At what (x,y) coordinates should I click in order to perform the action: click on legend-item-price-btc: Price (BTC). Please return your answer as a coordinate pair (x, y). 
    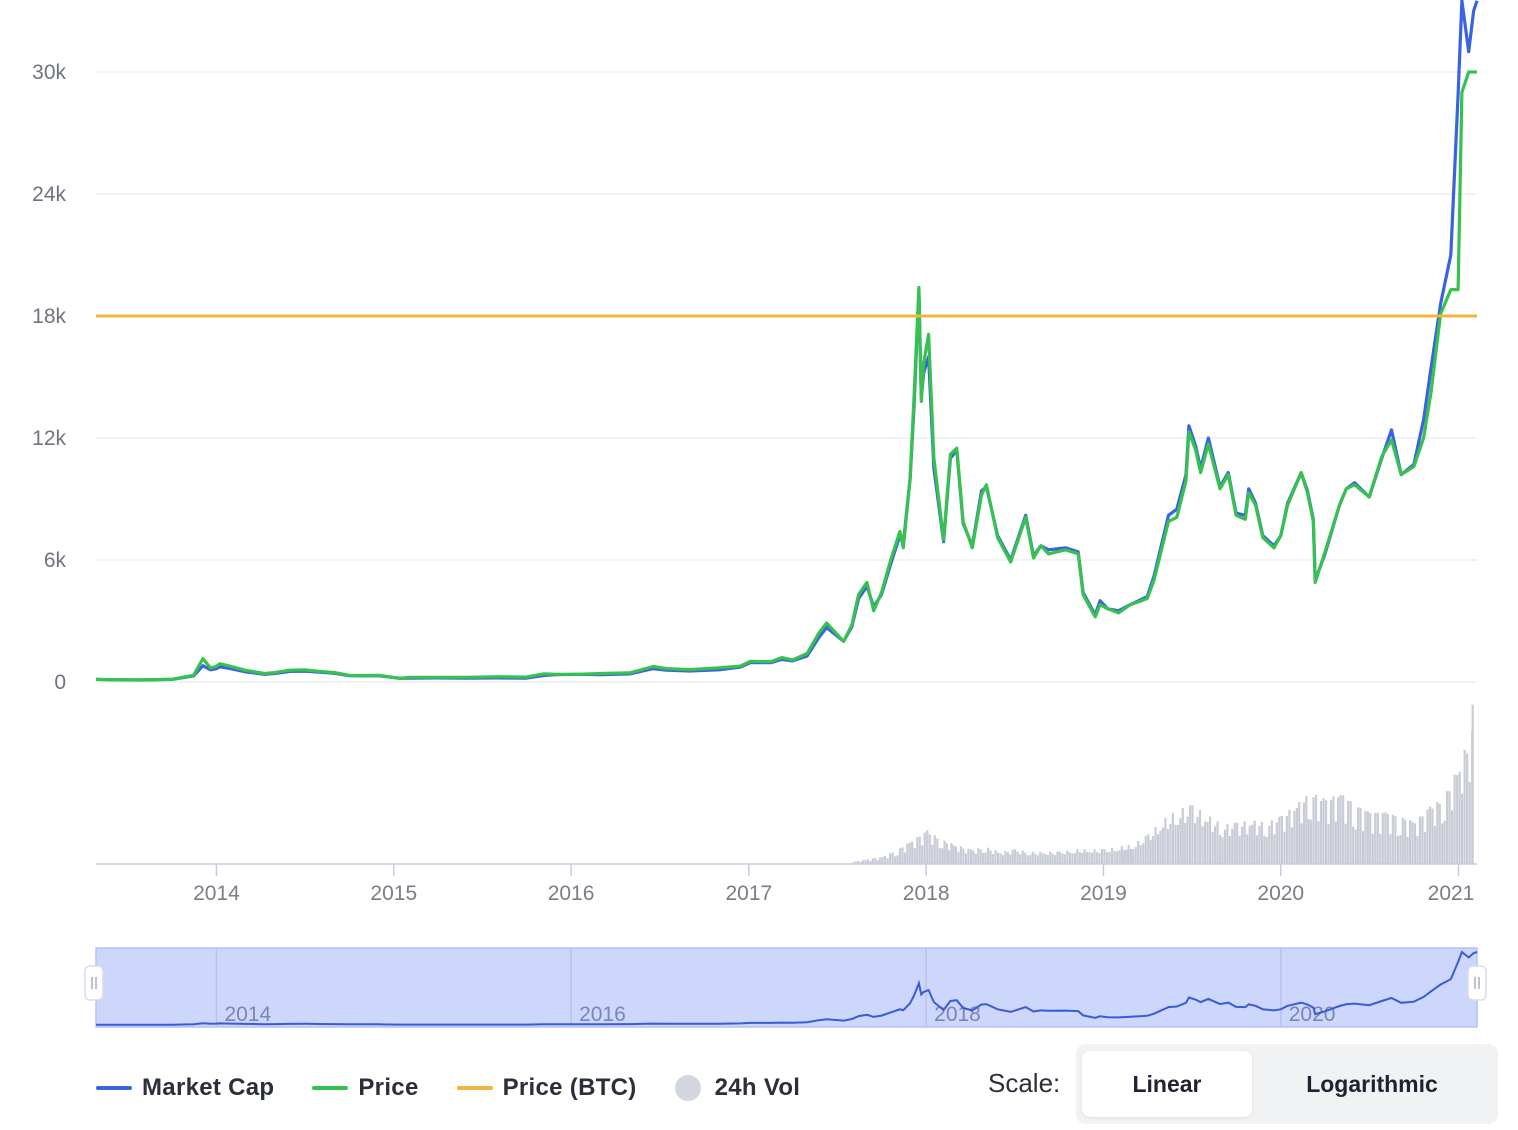
    Looking at the image, I should click on (546, 1088).